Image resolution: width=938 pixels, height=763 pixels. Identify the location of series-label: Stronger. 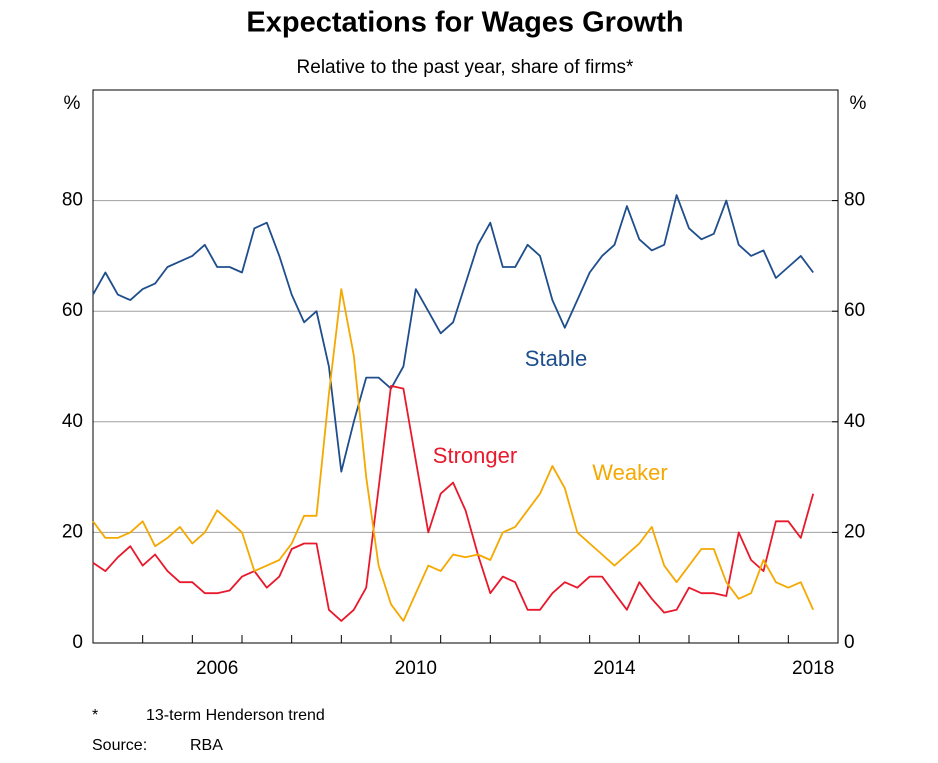
(475, 455).